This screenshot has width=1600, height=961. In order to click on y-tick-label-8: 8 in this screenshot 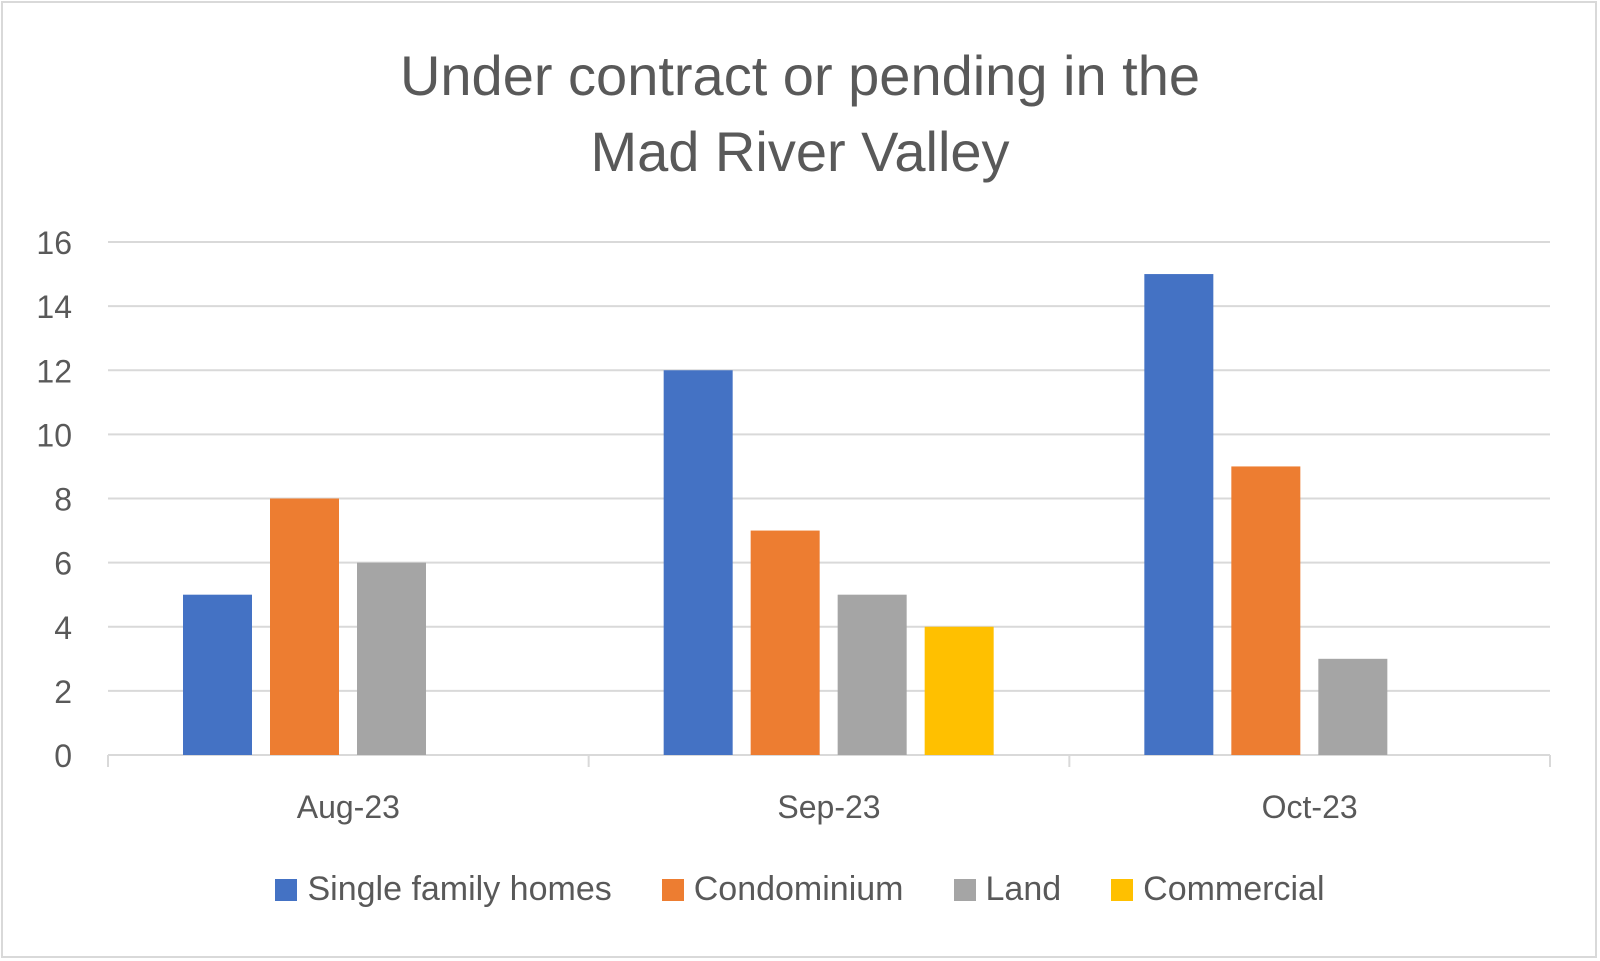, I will do `click(63, 500)`.